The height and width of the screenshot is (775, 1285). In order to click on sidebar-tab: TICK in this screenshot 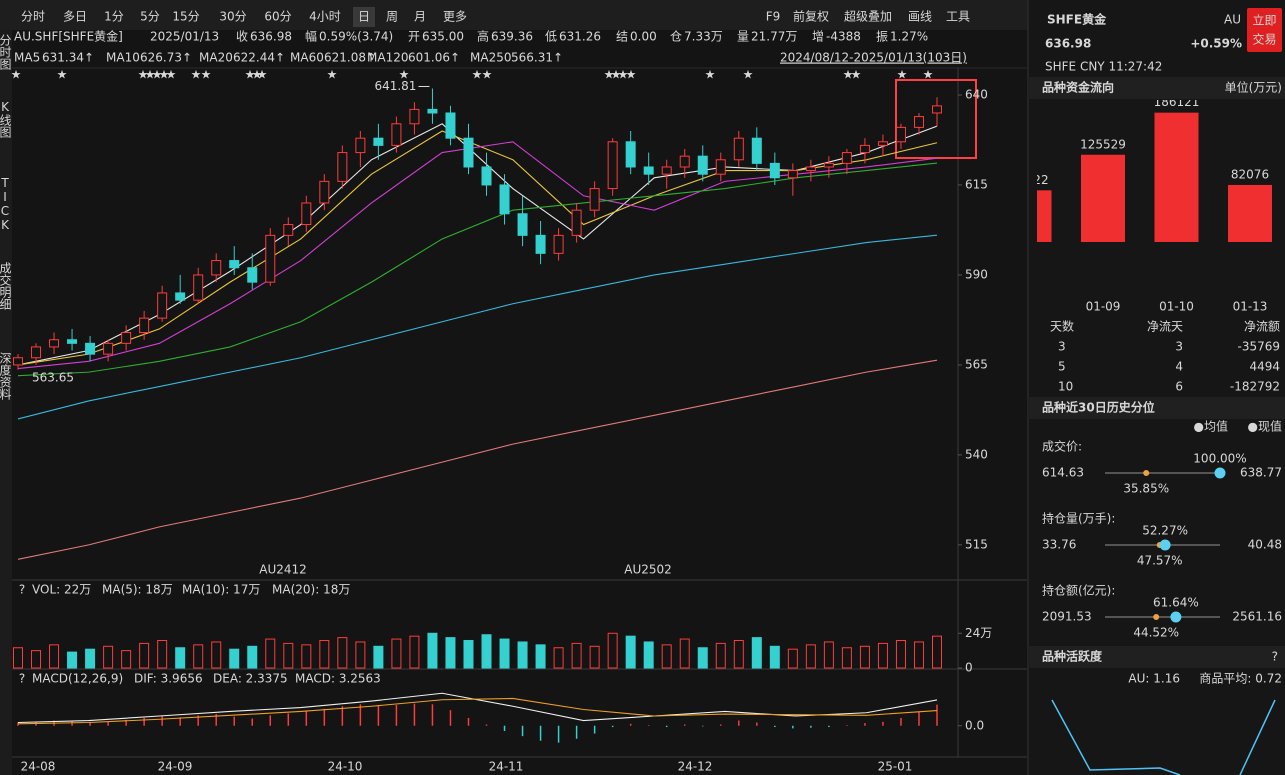, I will do `click(6, 204)`.